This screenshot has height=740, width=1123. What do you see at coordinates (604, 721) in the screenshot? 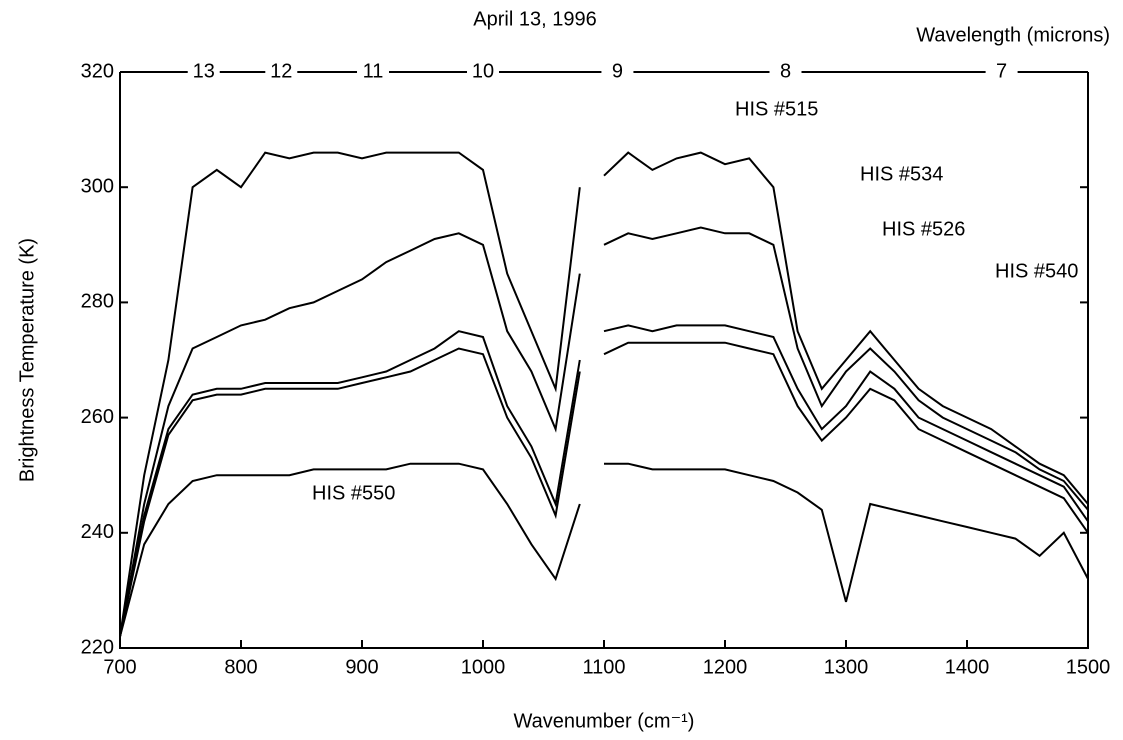
I see `x-axis-title: Wavenumber (cm⁻¹)` at bounding box center [604, 721].